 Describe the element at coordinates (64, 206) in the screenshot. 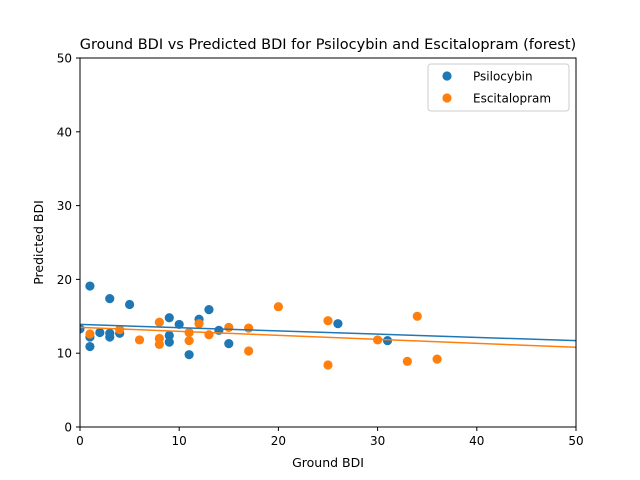

I see `y-tick-label: 30` at that location.